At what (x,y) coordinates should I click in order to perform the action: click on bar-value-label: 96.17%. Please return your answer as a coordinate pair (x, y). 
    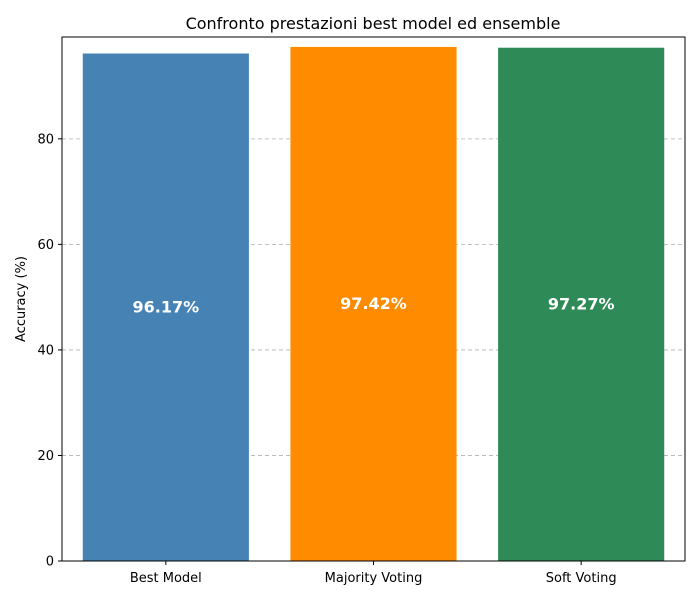
    Looking at the image, I should click on (166, 306).